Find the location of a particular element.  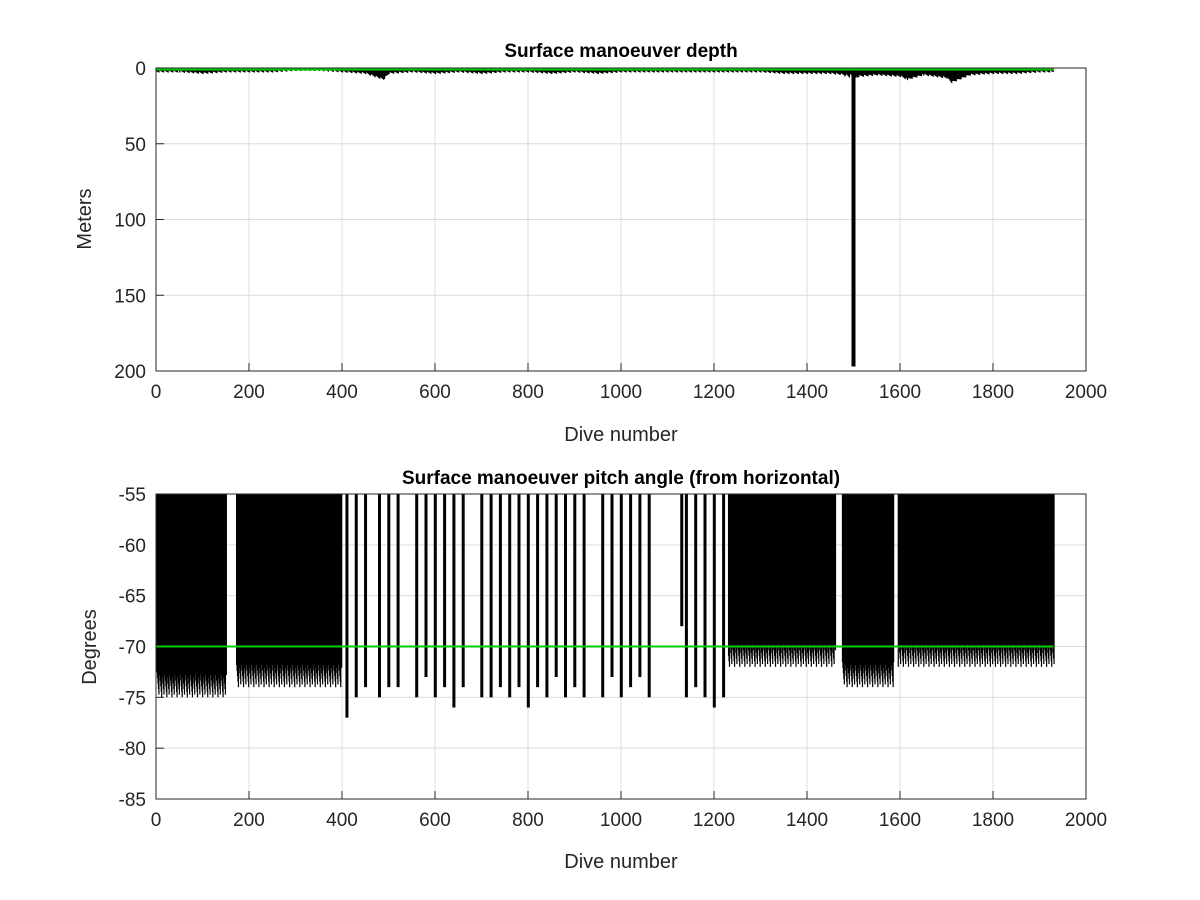

x-tick-label: 1400 is located at coordinates (807, 392).